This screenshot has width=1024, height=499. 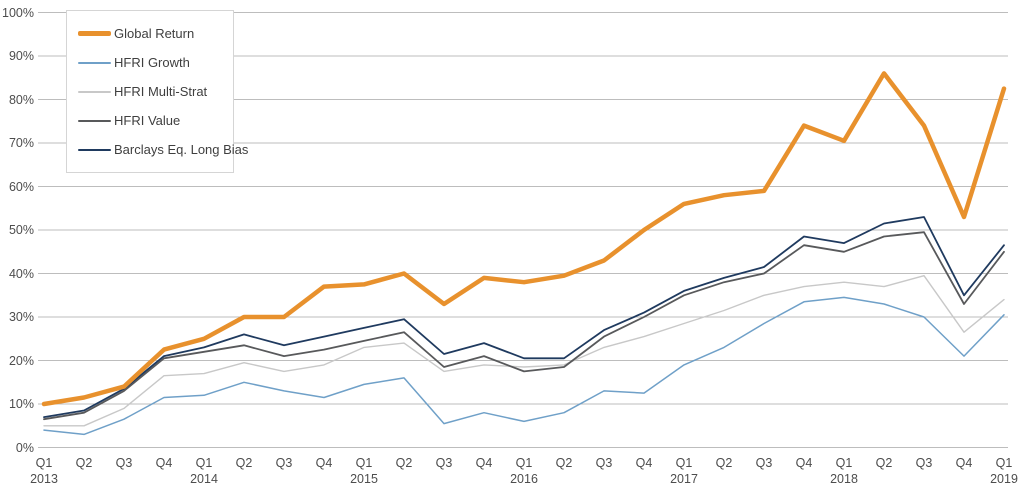 I want to click on legend-item-hfri-growth: HFRI Growth, so click(x=150, y=62).